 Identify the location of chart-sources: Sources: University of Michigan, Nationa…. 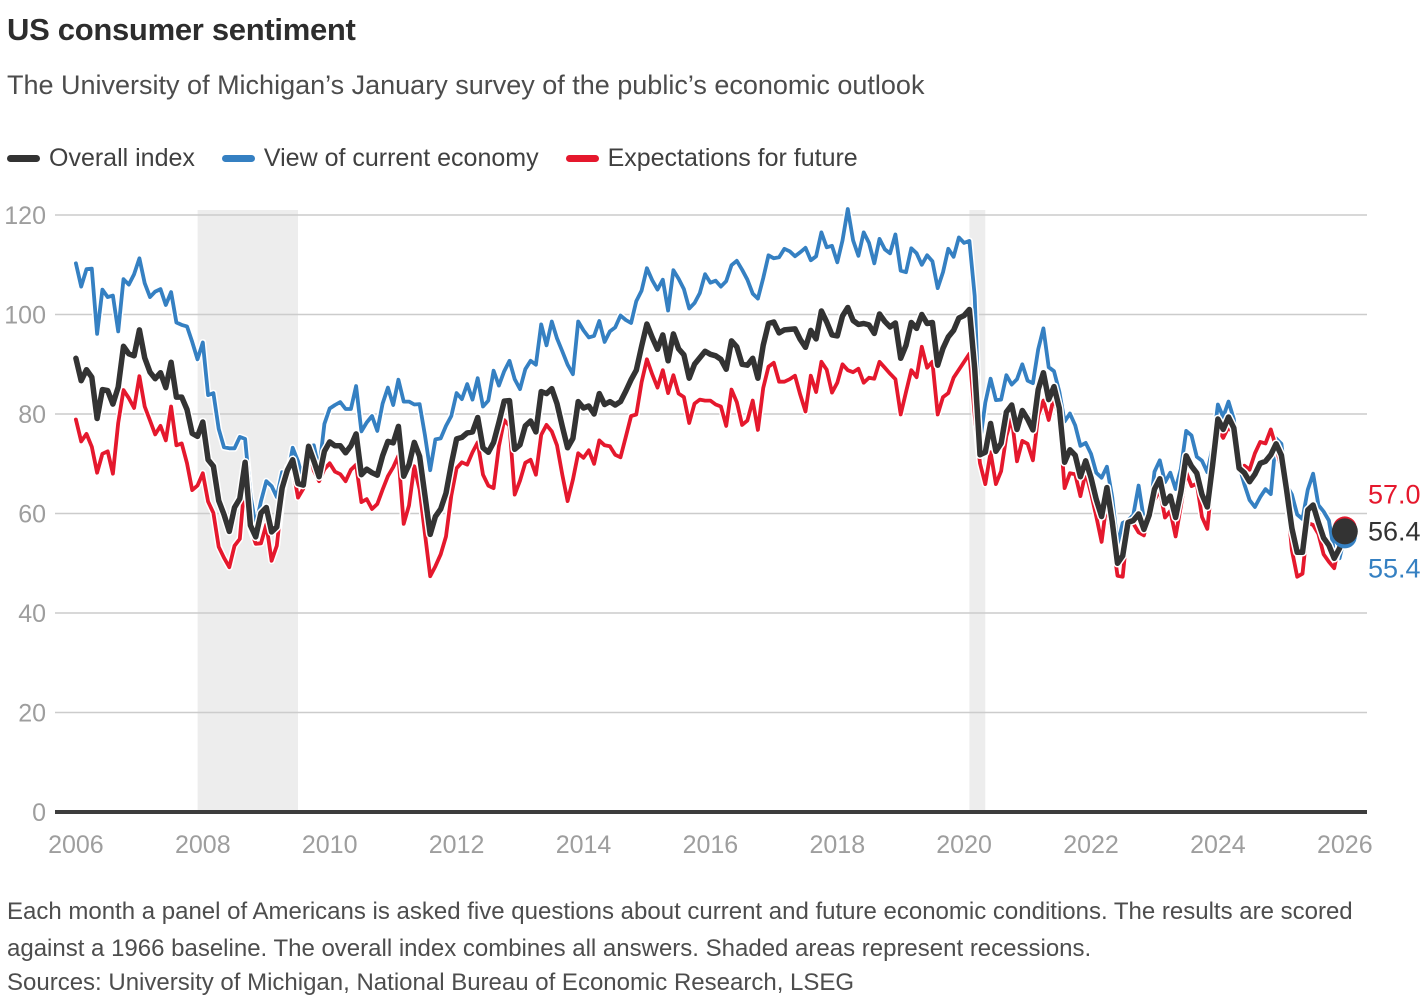
(431, 982).